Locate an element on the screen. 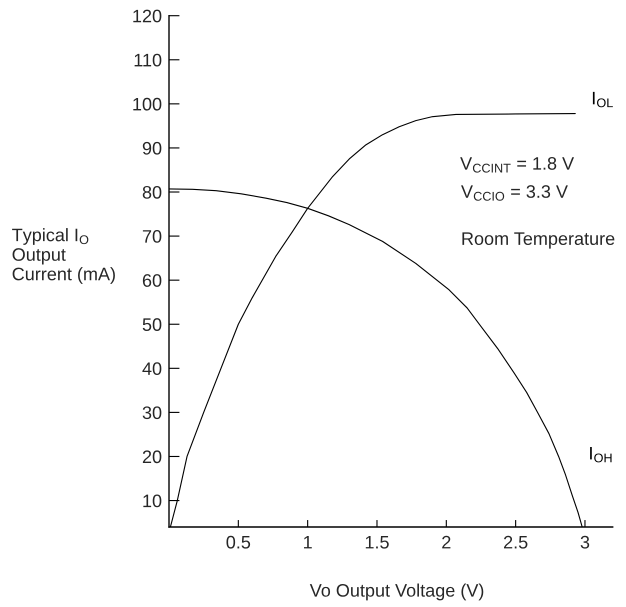  y-tick-label: 10 is located at coordinates (152, 501).